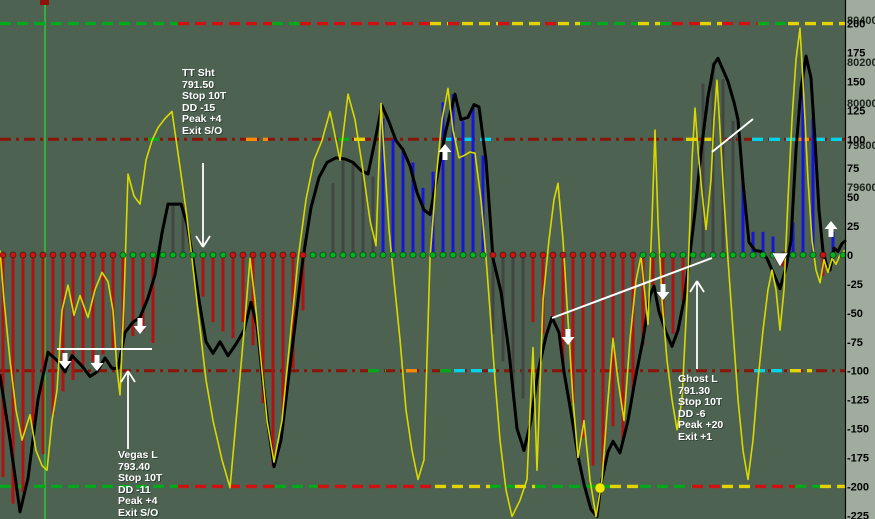 The width and height of the screenshot is (875, 519). Describe the element at coordinates (858, 487) in the screenshot. I see `indicator-axis-label: -200` at that location.